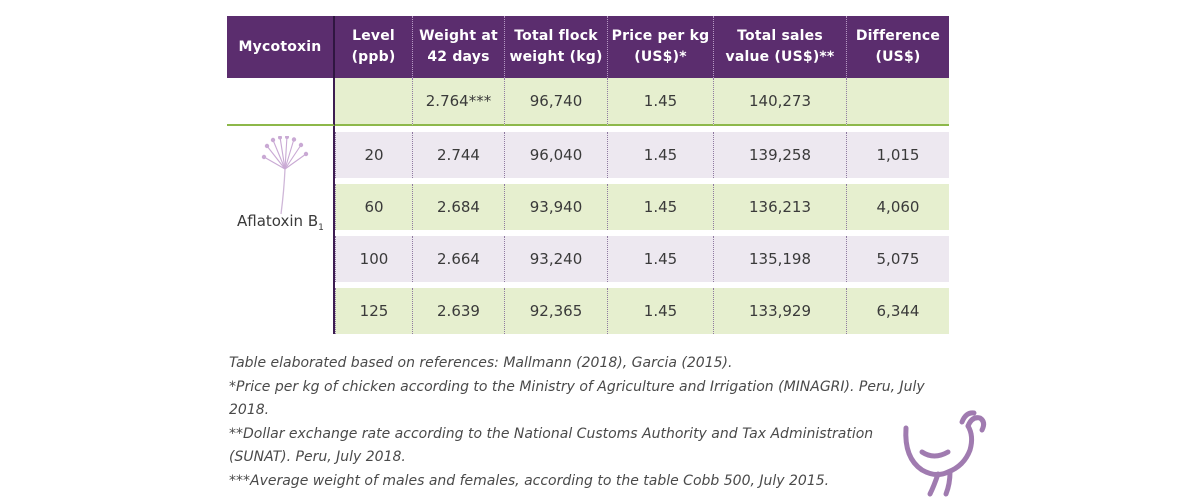 This screenshot has height=500, width=1200. Describe the element at coordinates (897, 47) in the screenshot. I see `header-difference: Difference (US$)` at that location.